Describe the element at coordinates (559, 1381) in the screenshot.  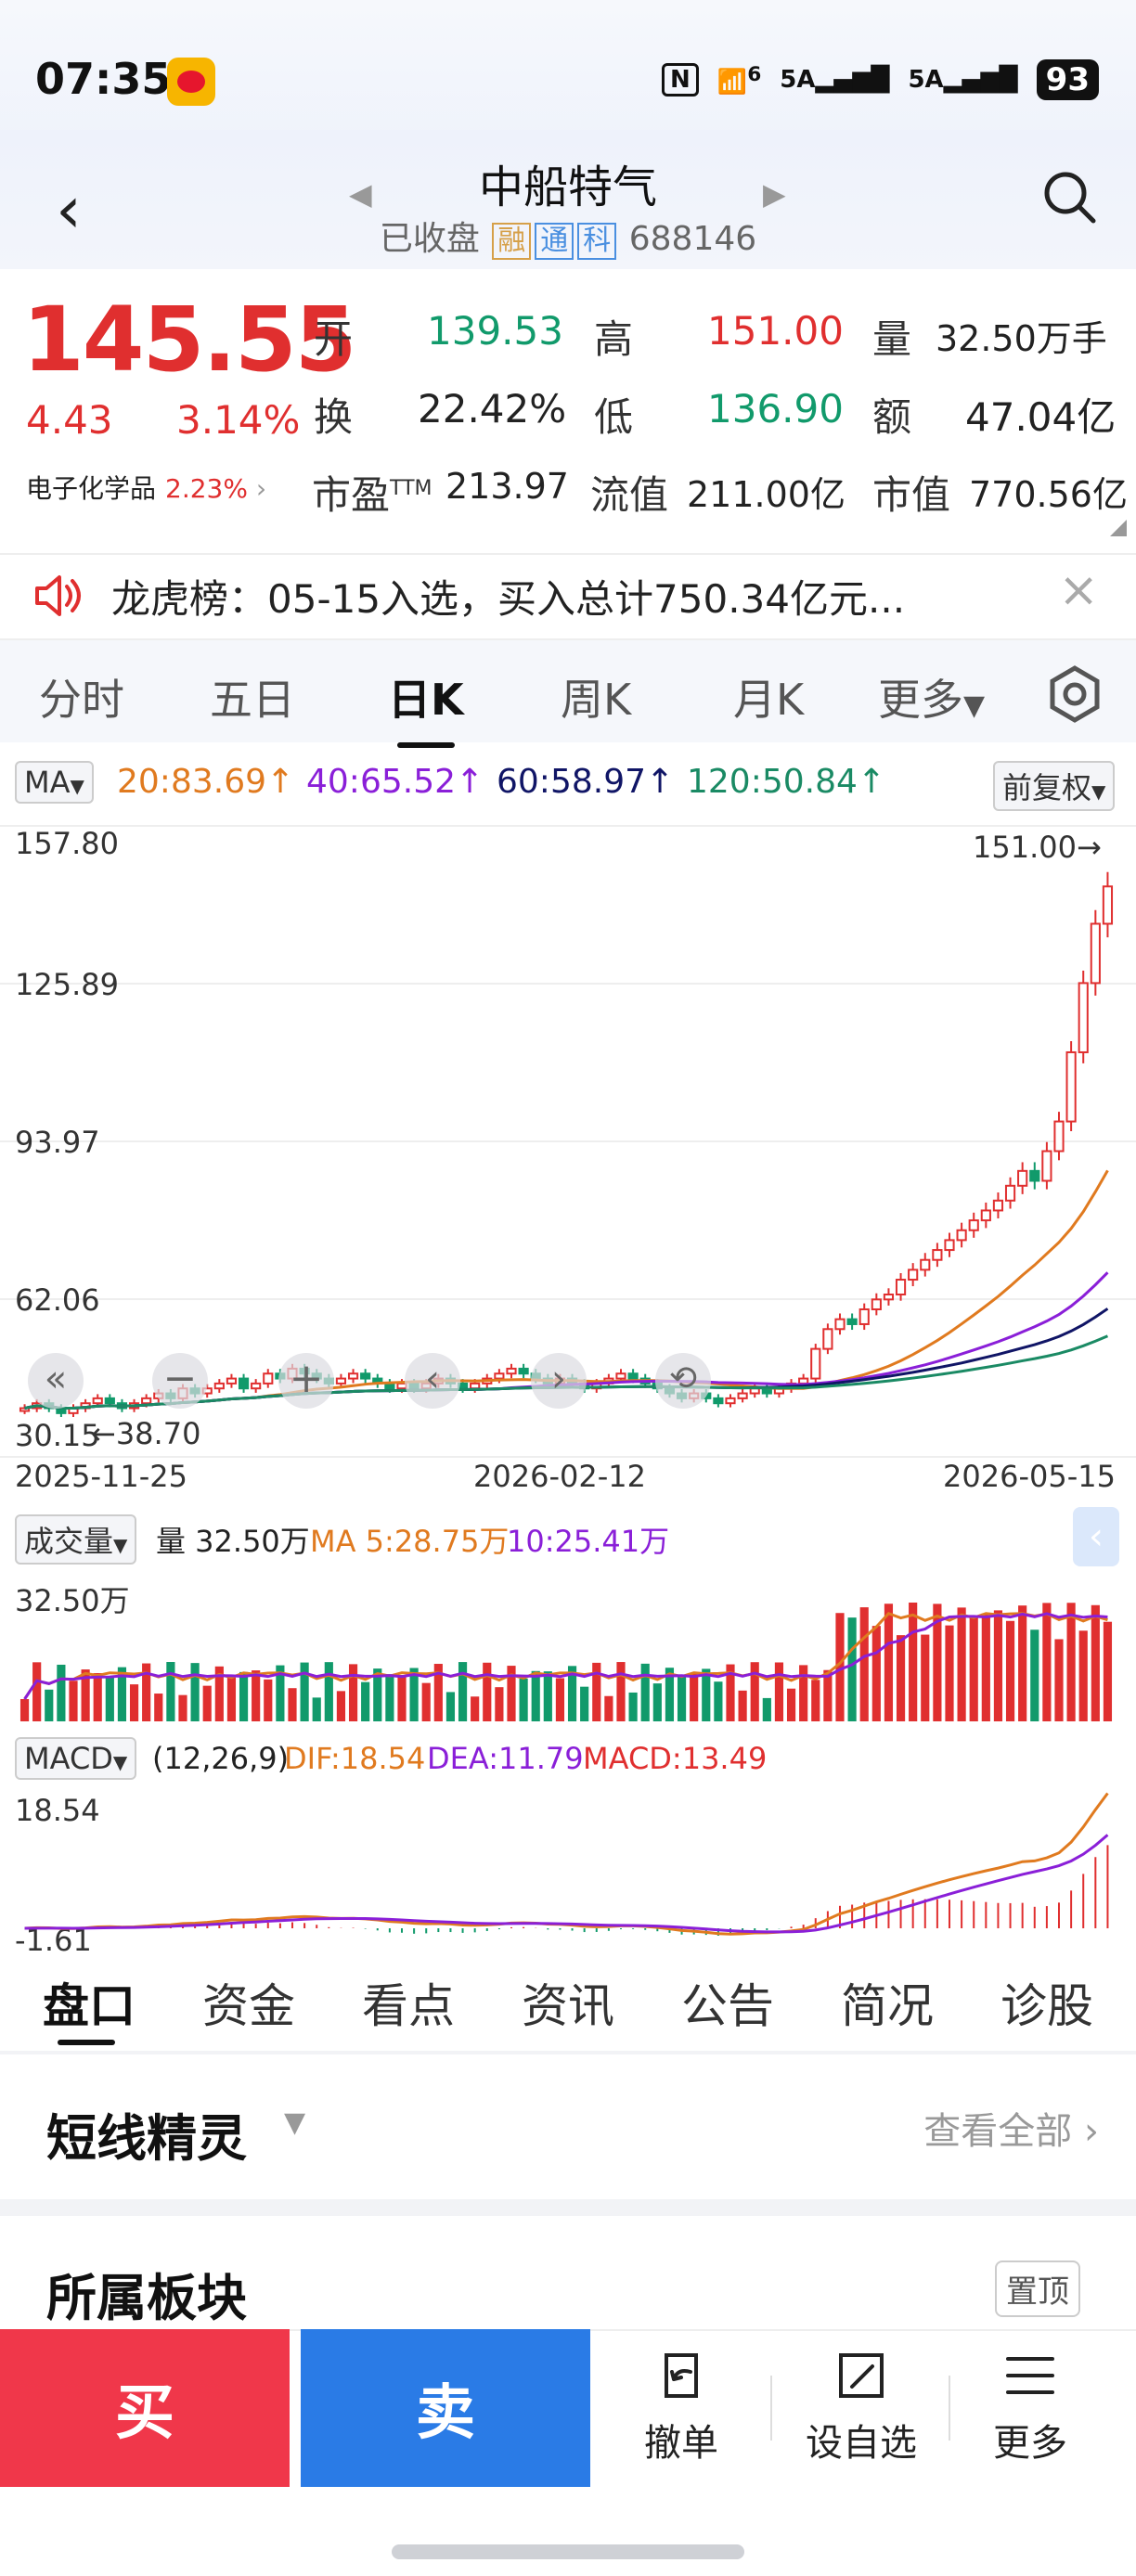
I see `step-right-icon: ›` at that location.